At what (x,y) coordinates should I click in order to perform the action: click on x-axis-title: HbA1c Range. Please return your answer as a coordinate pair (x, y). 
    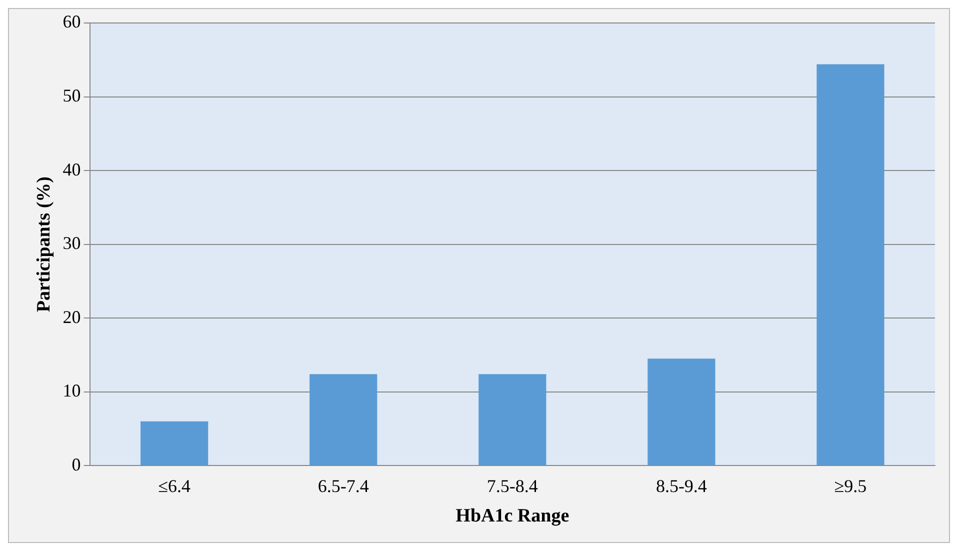
    Looking at the image, I should click on (513, 516).